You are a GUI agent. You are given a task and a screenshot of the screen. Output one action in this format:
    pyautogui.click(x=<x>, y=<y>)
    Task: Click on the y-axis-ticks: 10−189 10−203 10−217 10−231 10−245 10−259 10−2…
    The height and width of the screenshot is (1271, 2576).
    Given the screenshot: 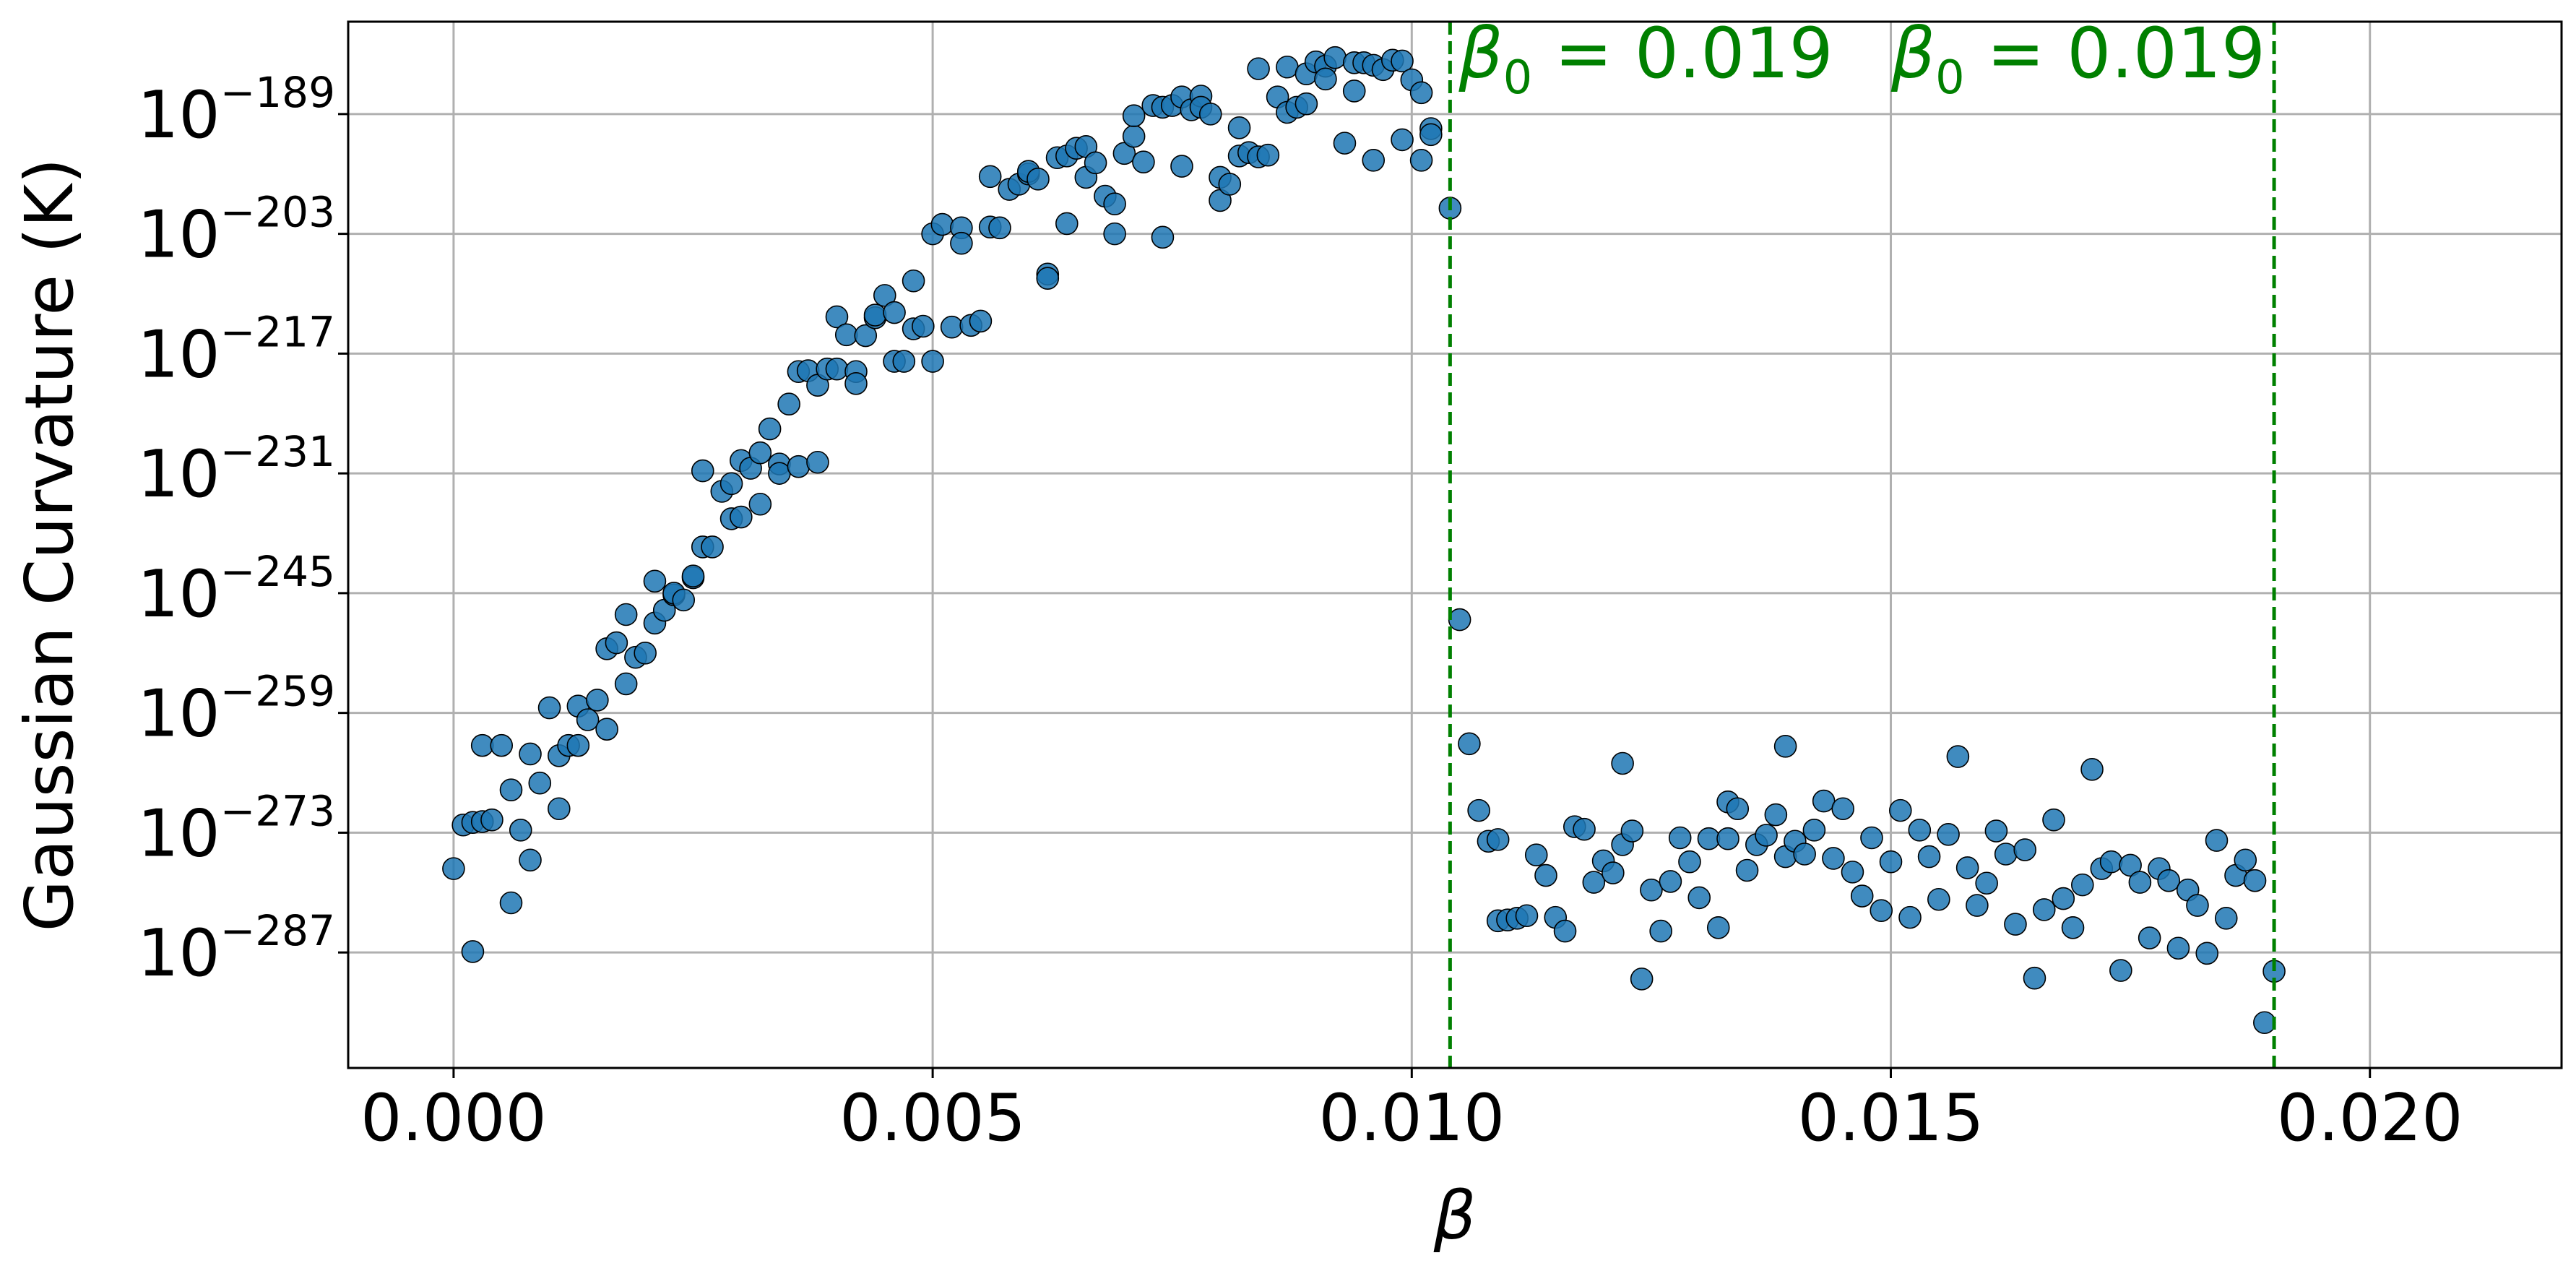 What is the action you would take?
    pyautogui.click(x=242, y=530)
    